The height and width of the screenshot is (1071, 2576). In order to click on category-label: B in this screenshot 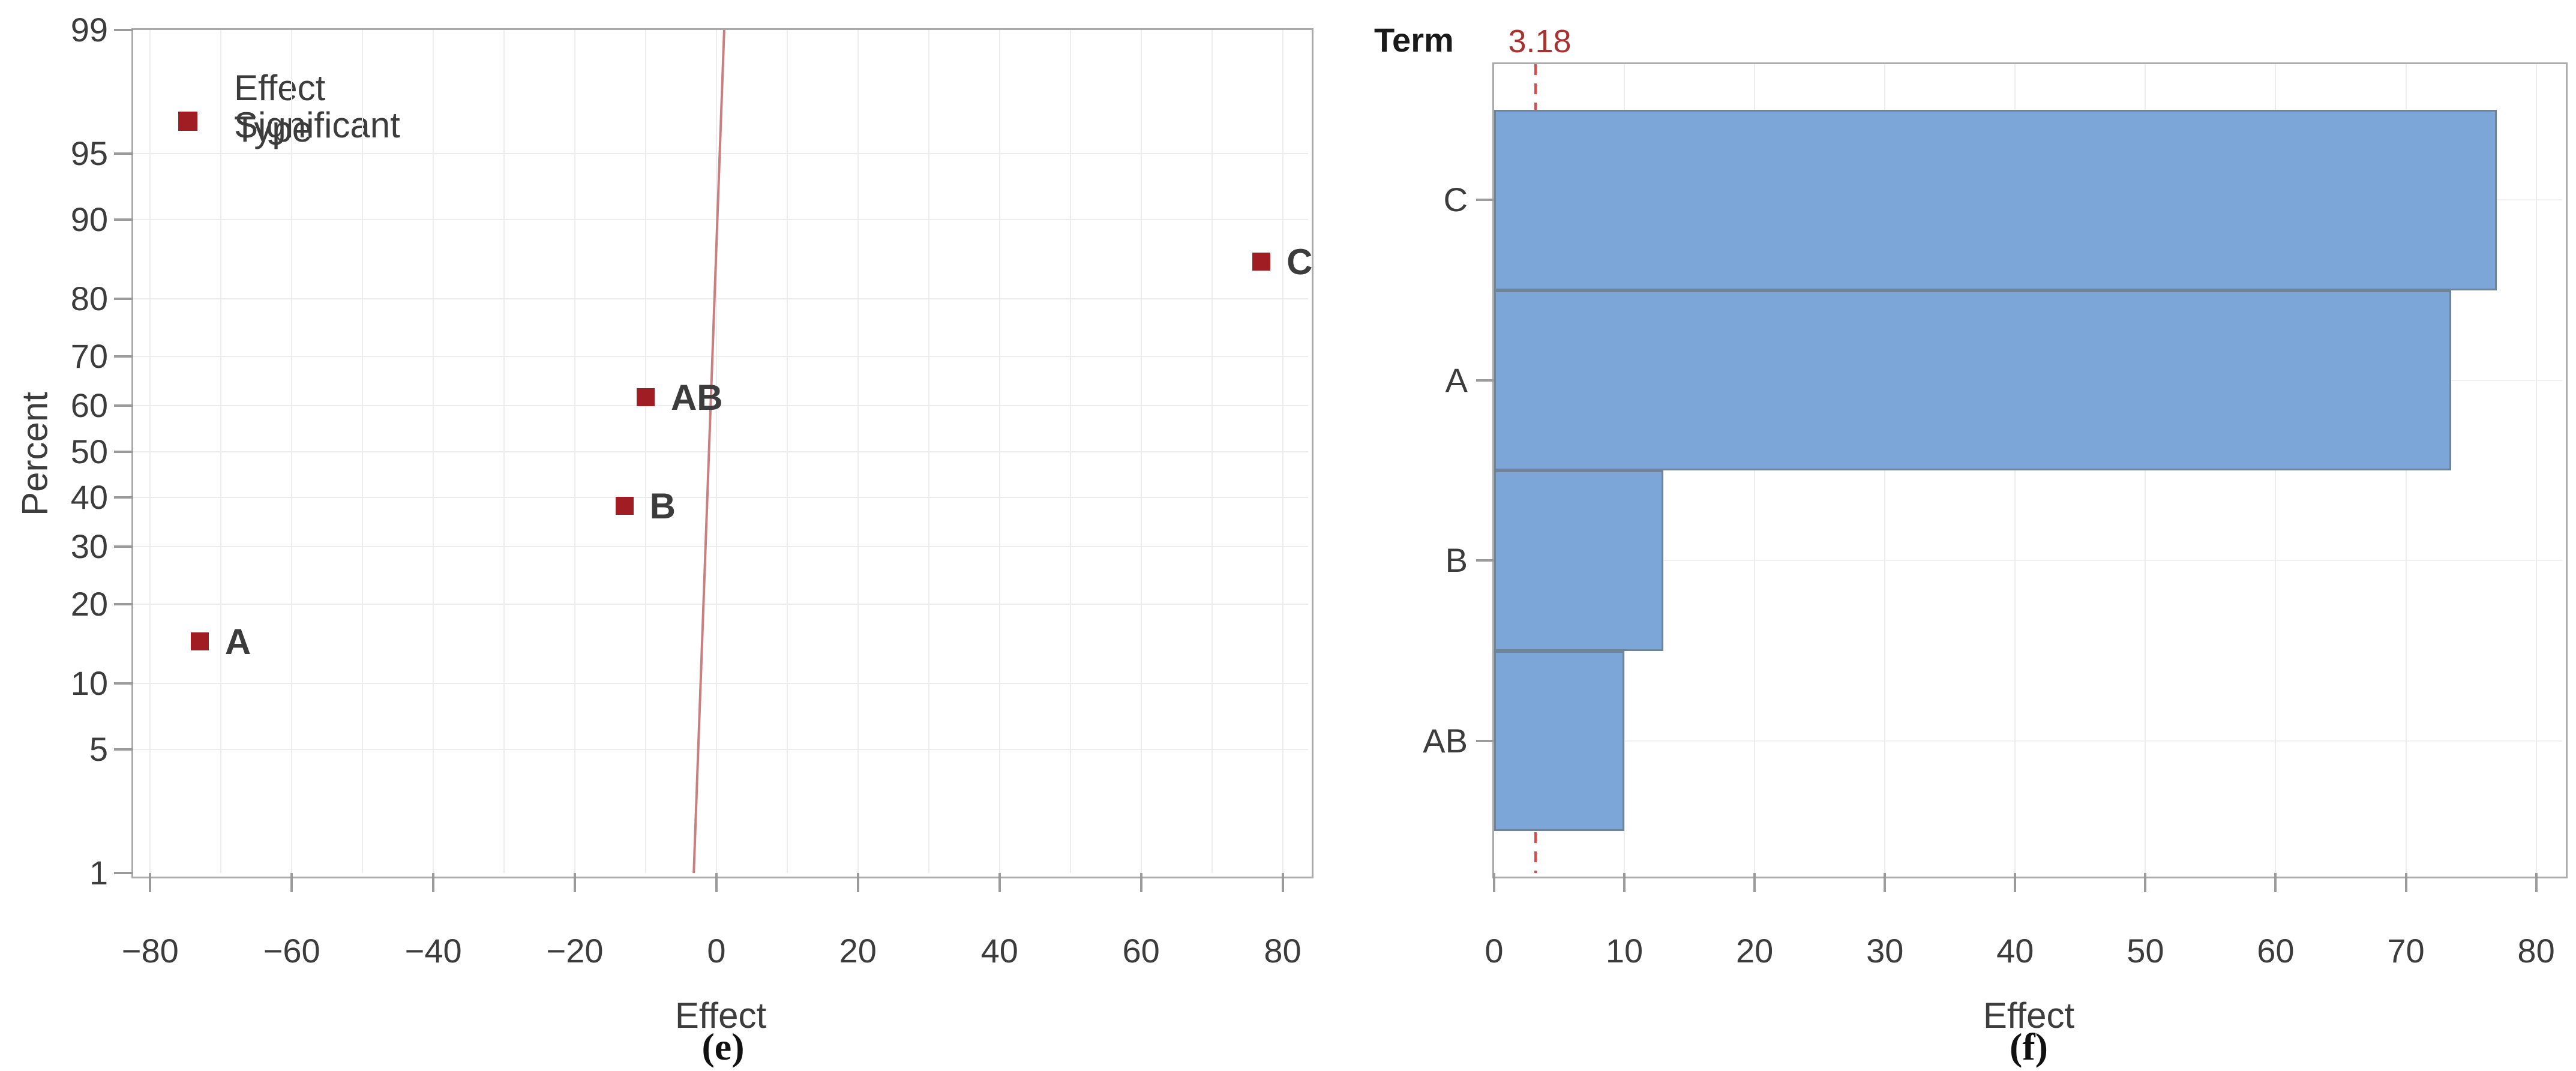, I will do `click(1456, 560)`.